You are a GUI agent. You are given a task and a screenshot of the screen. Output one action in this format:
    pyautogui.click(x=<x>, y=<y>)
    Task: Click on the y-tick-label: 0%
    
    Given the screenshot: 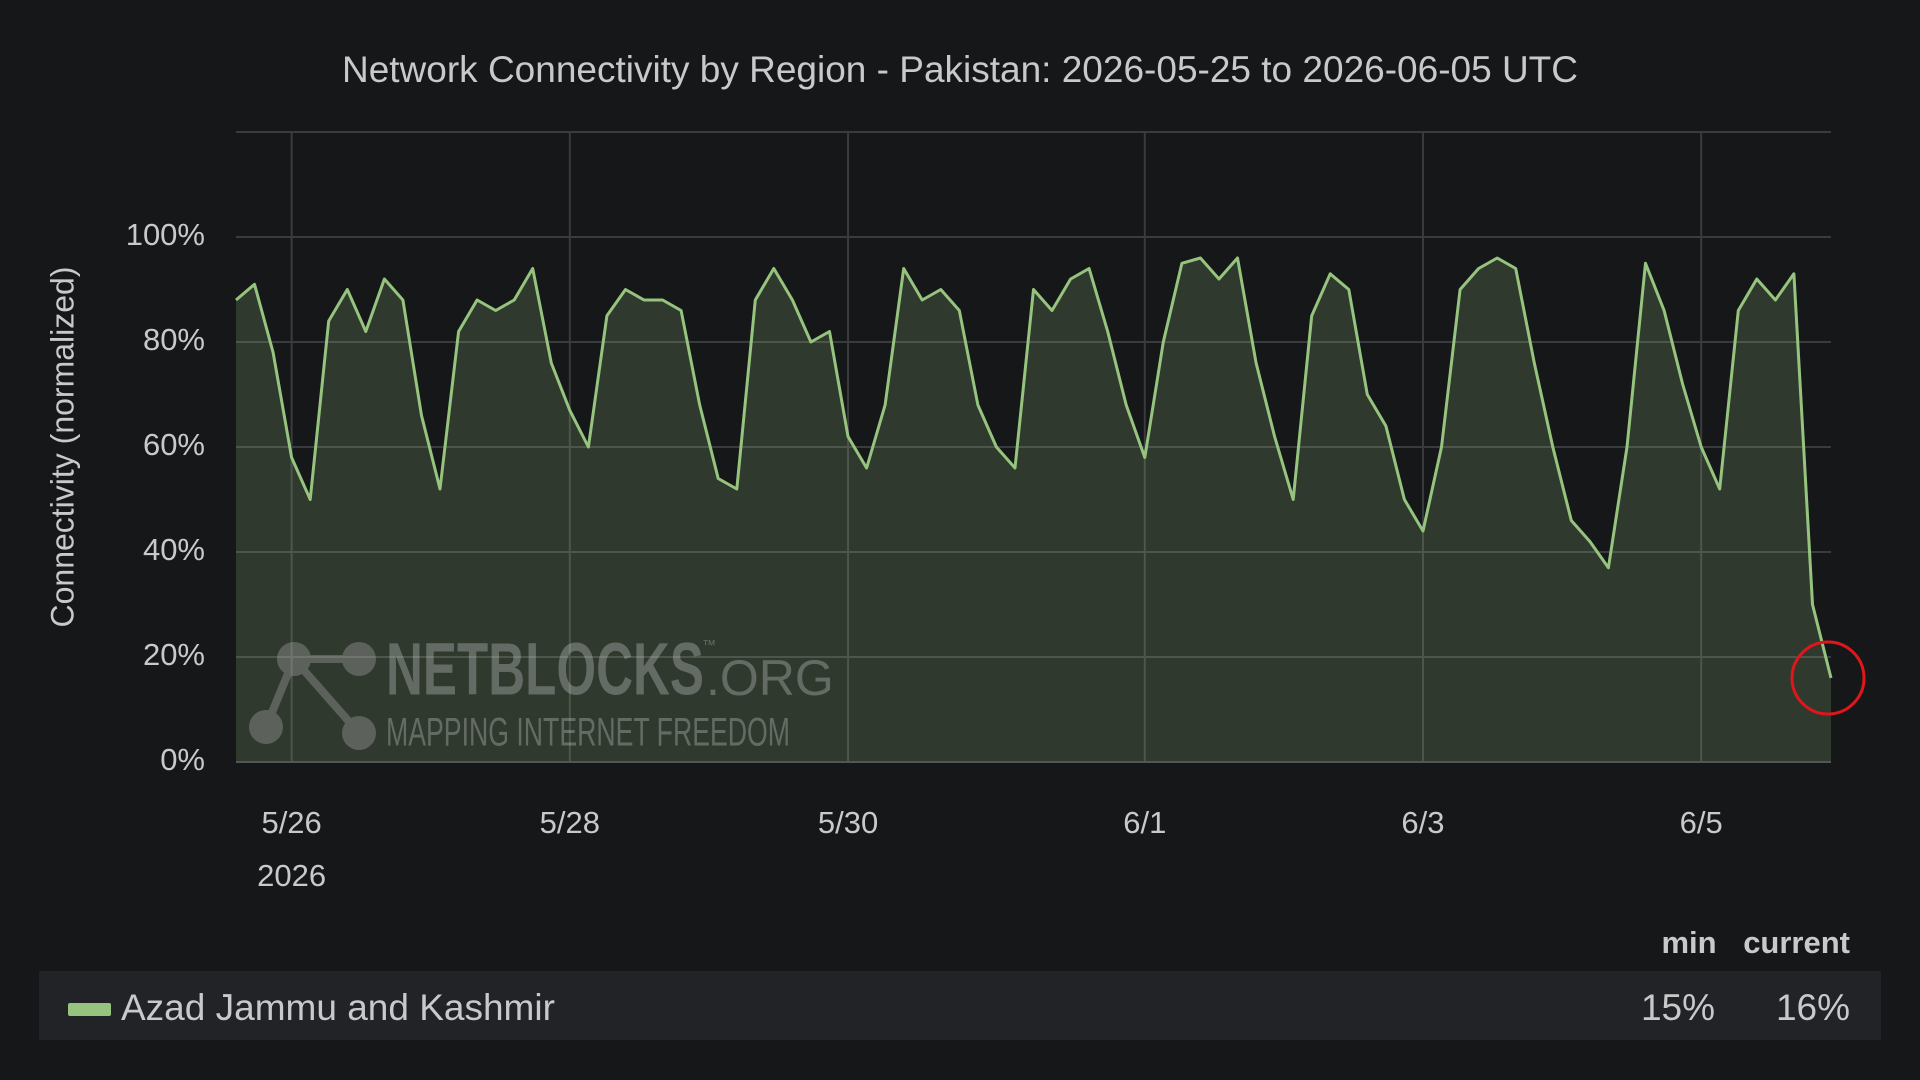 What is the action you would take?
    pyautogui.click(x=182, y=759)
    